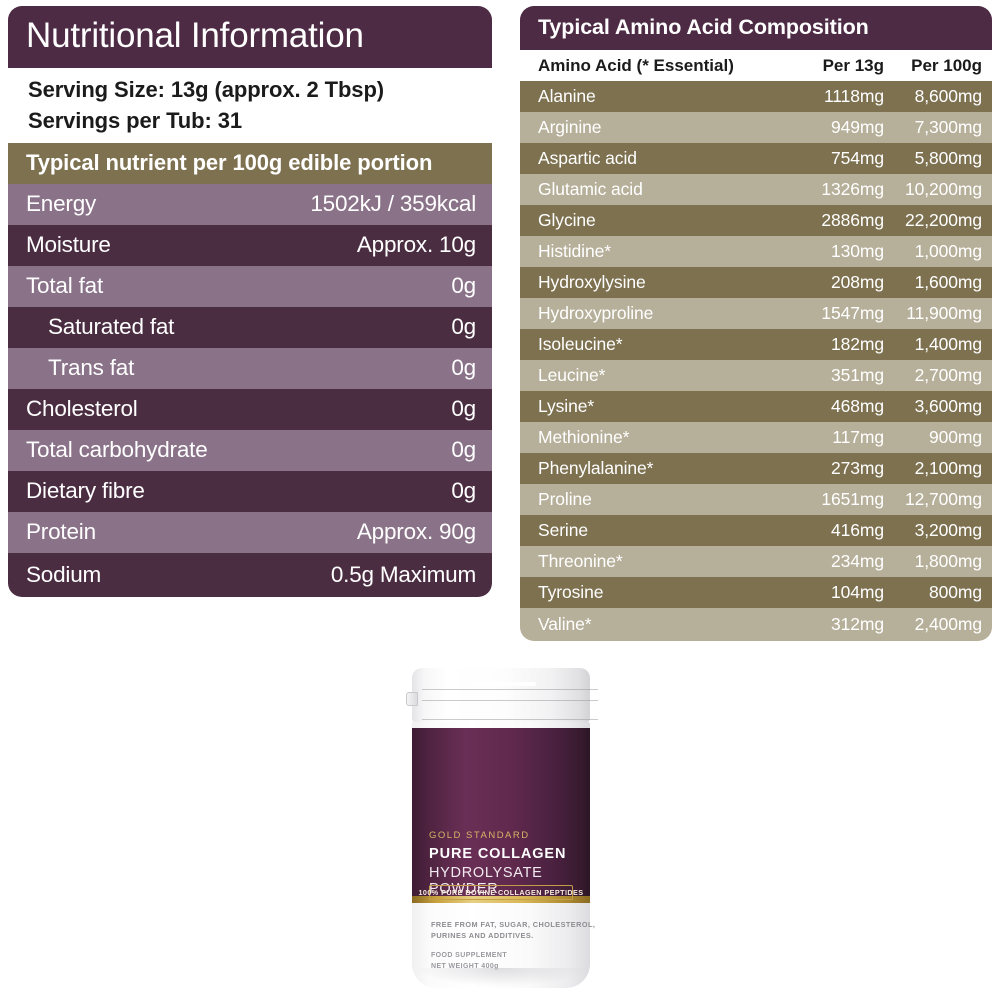 Image resolution: width=1000 pixels, height=1000 pixels. Describe the element at coordinates (482, 936) in the screenshot. I see `fineprint-line-2: PURINES AND ADDITIVES.` at that location.